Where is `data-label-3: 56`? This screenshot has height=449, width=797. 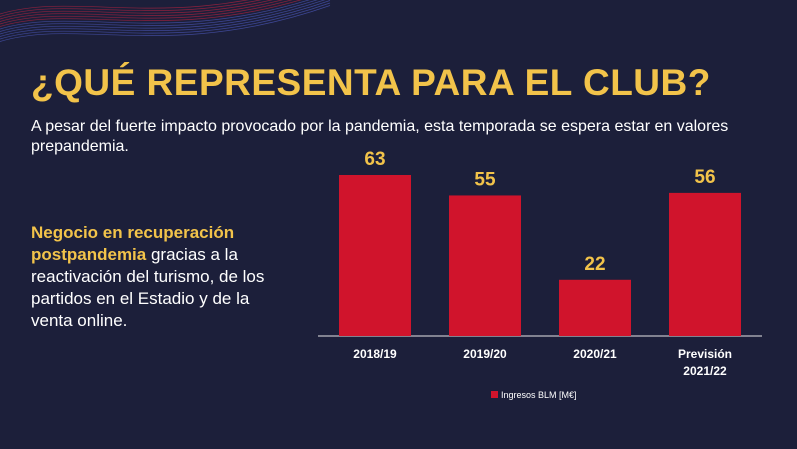
data-label-3: 56 is located at coordinates (704, 177).